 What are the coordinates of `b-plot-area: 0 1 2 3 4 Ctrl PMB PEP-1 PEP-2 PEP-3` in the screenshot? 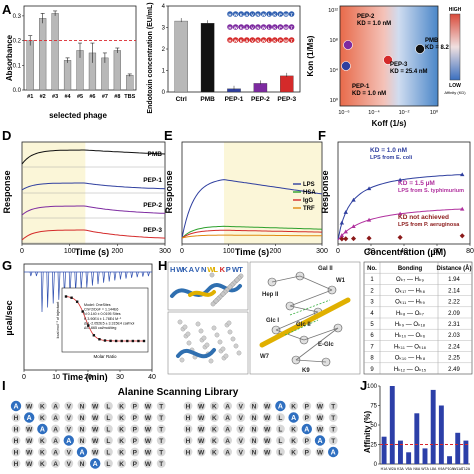 It's located at (231, 53).